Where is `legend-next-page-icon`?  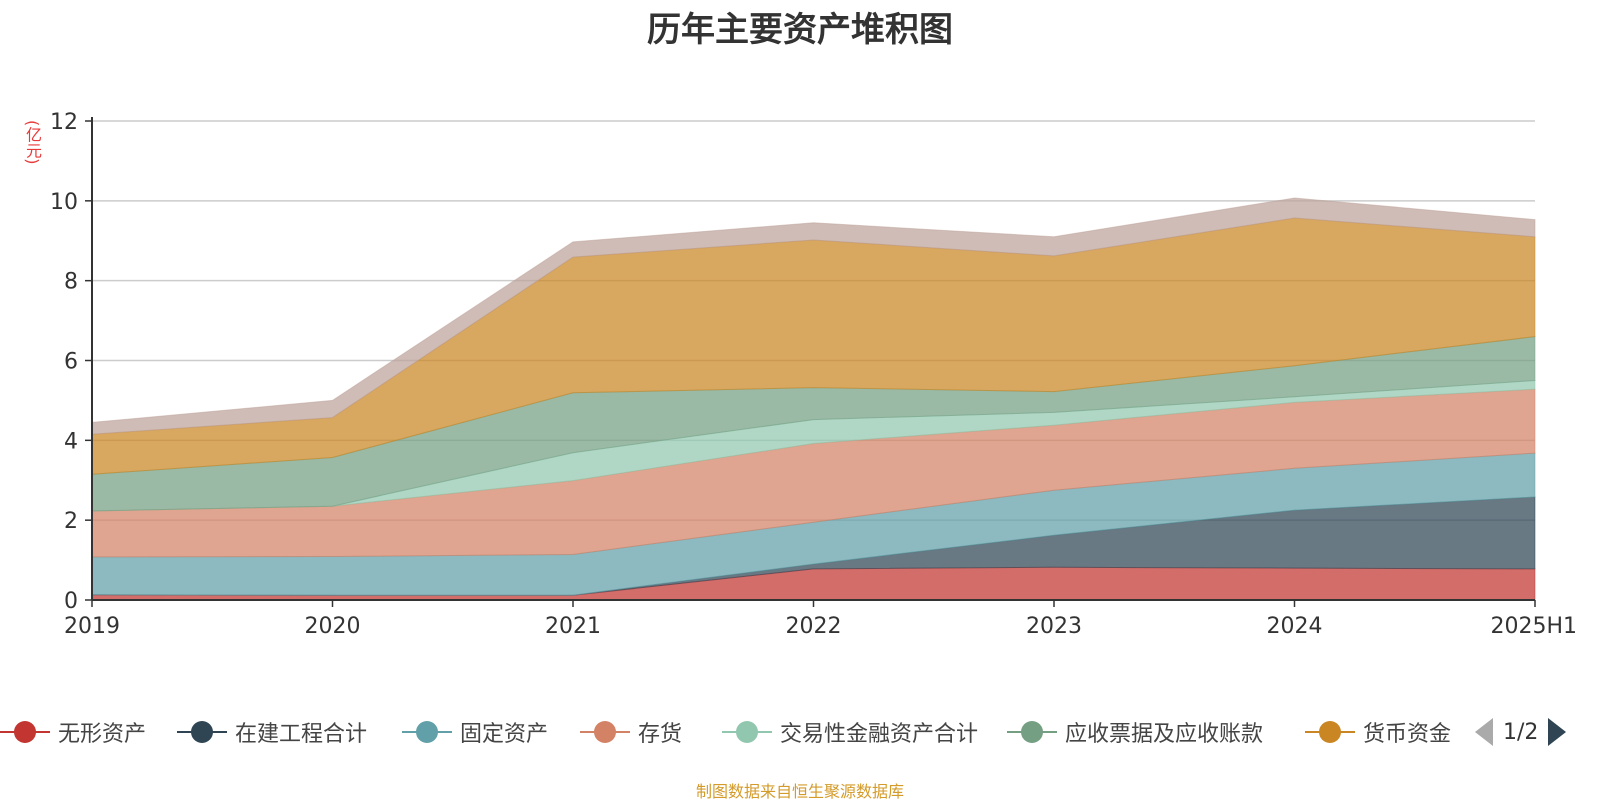 legend-next-page-icon is located at coordinates (1557, 732).